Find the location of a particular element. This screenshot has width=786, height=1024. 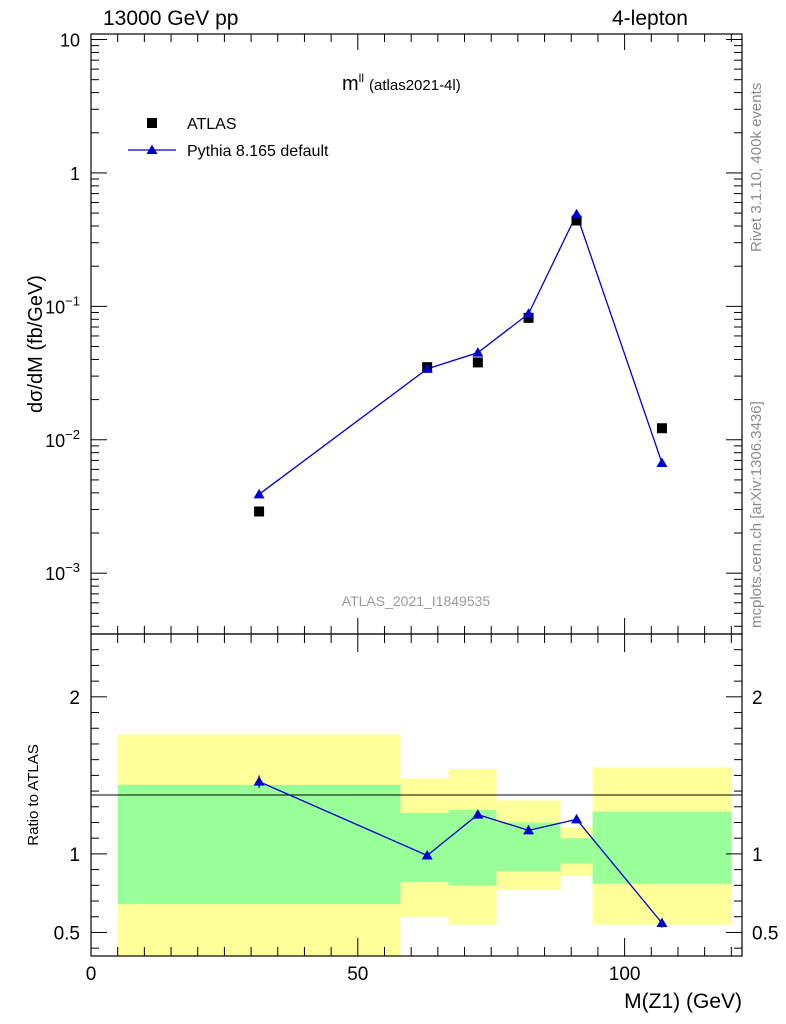

title-superscript: ll is located at coordinates (361, 78).